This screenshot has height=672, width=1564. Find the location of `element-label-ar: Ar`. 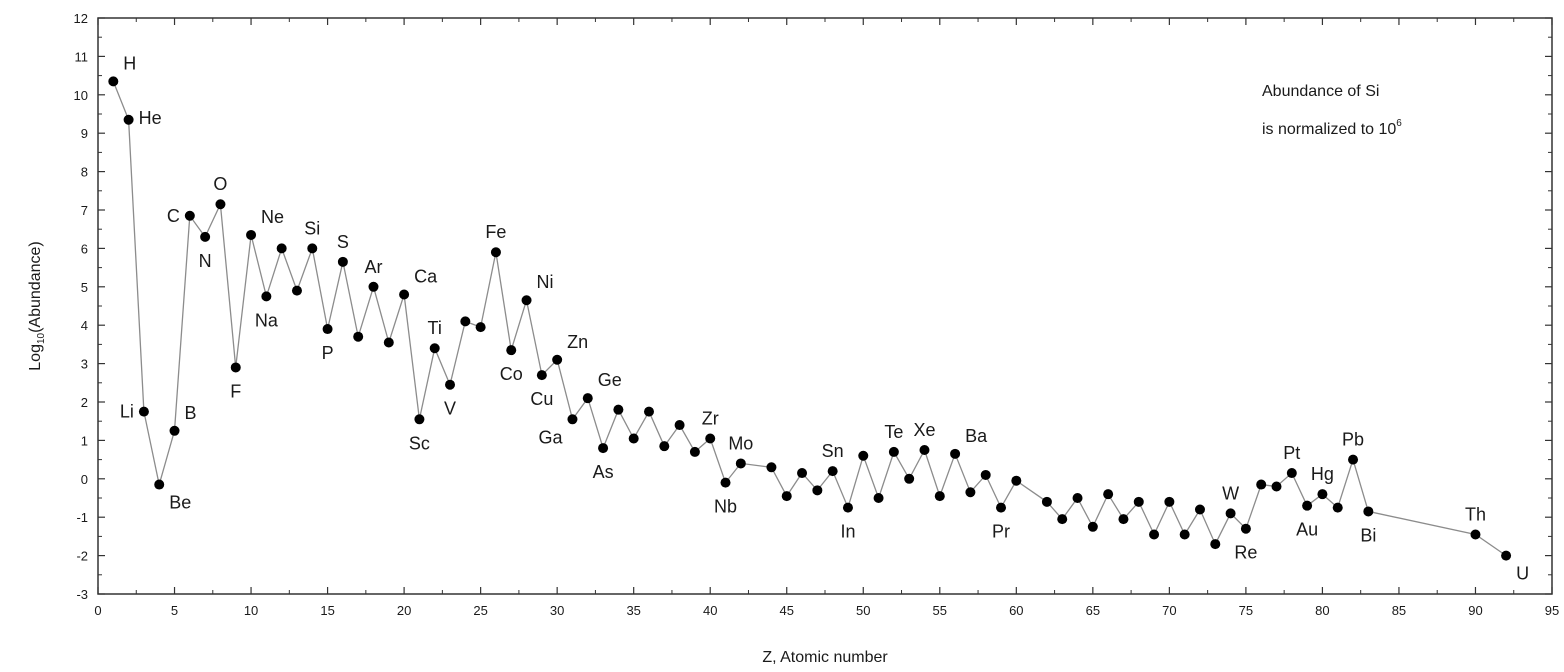

element-label-ar: Ar is located at coordinates (373, 267).